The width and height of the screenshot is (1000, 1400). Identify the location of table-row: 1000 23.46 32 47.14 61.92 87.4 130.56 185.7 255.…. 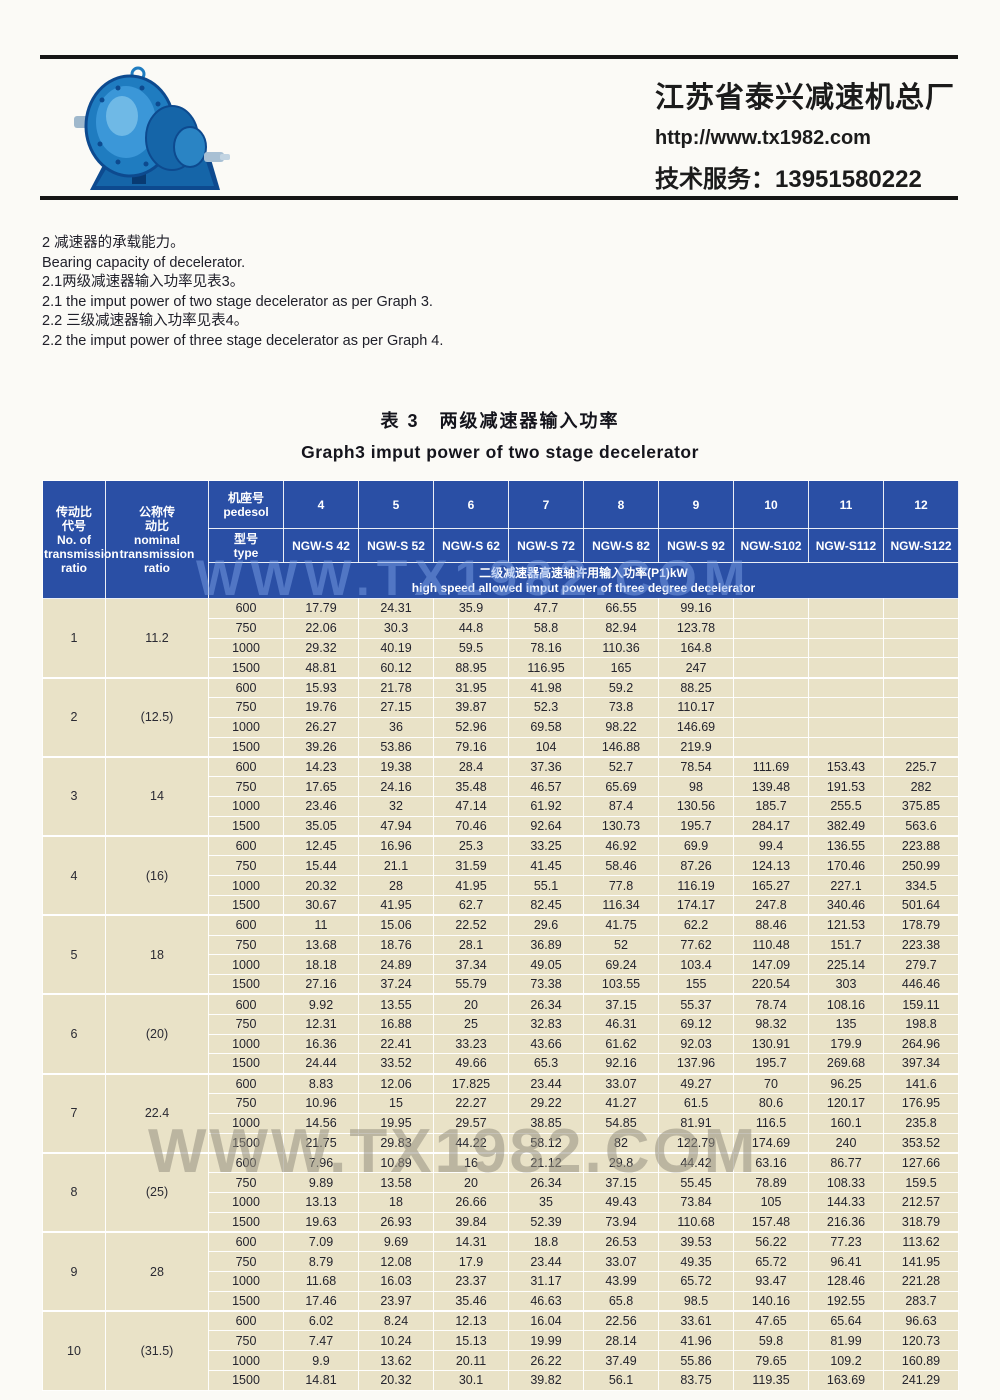
(501, 806).